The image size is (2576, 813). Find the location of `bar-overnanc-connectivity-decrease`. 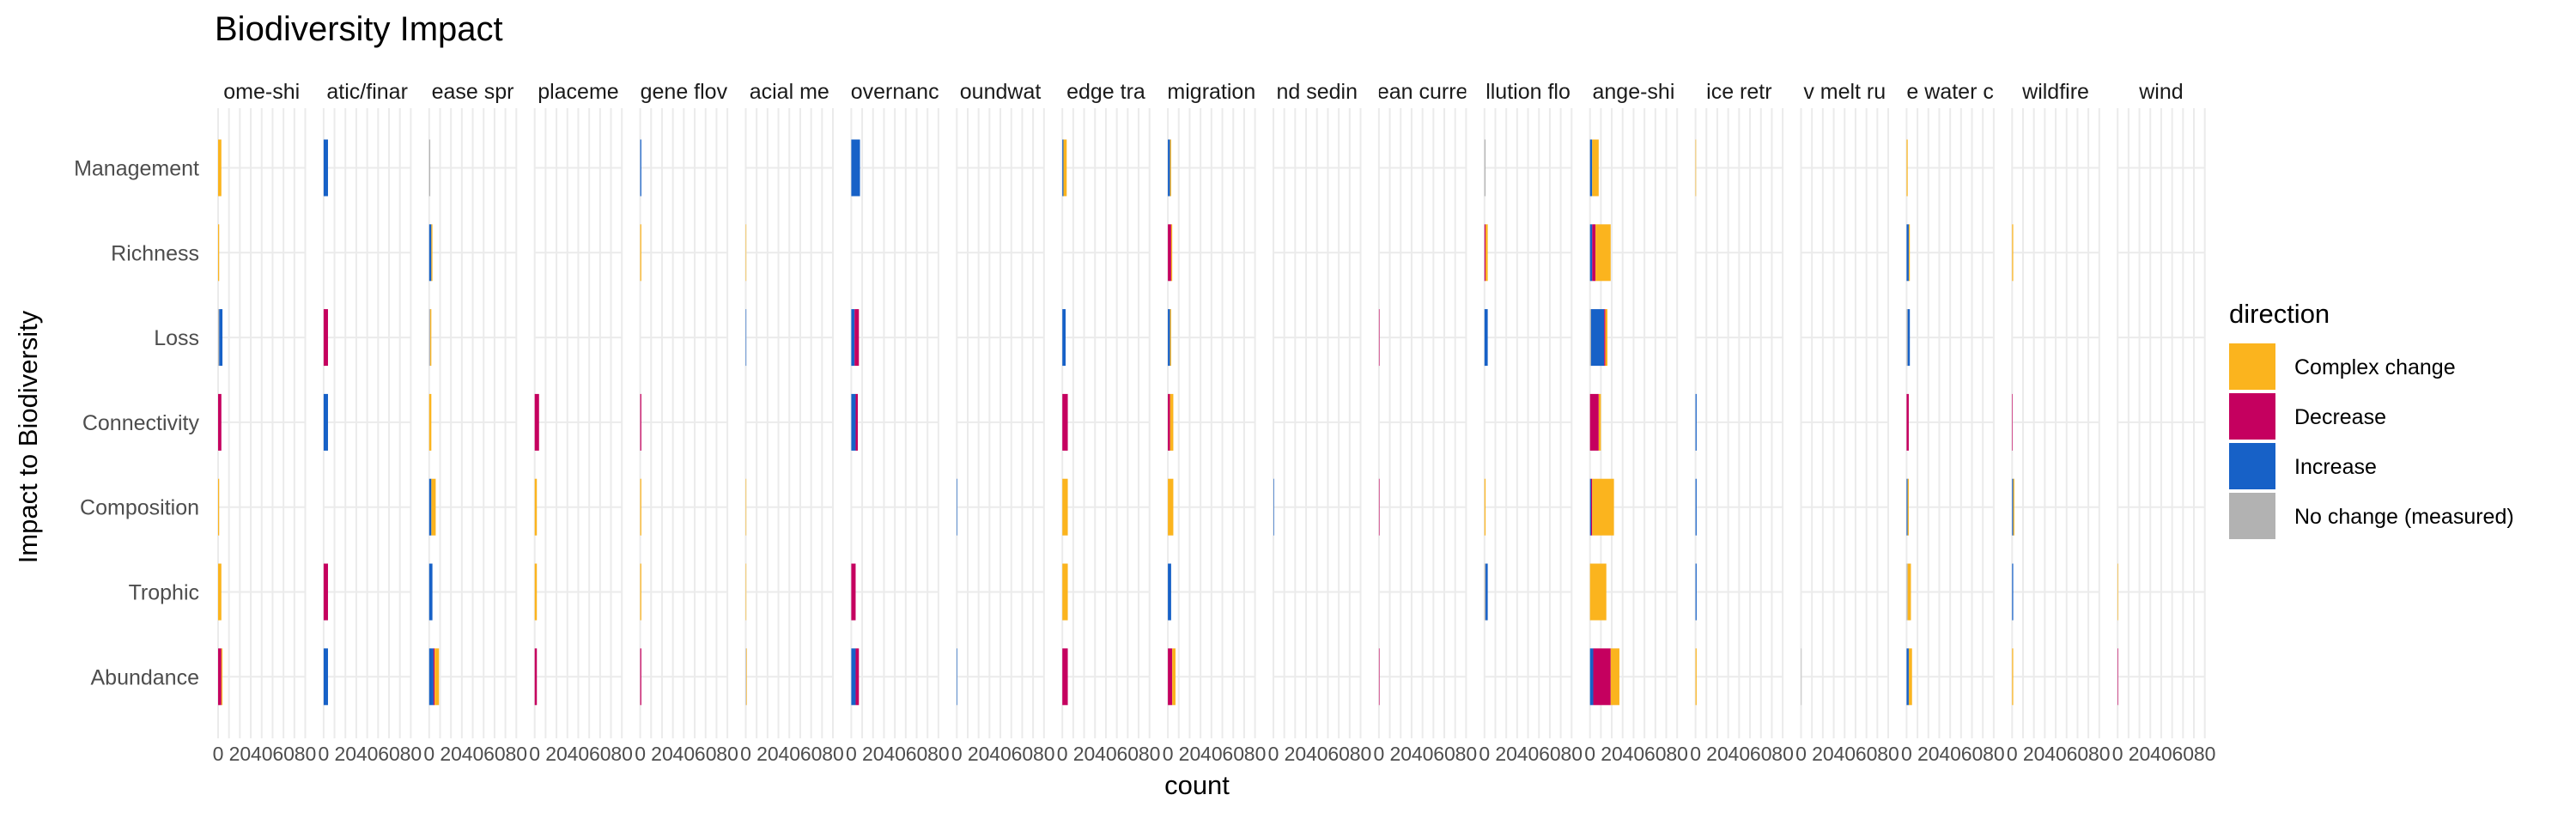

bar-overnanc-connectivity-decrease is located at coordinates (857, 422).